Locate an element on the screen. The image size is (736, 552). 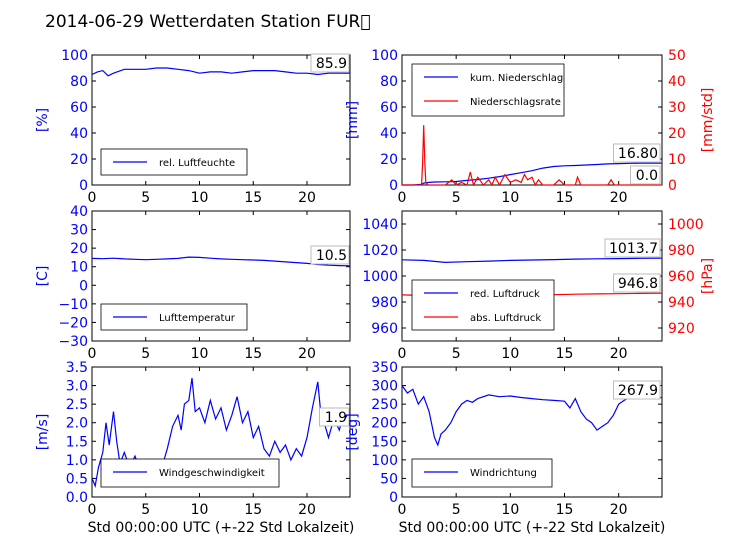
y-tick-label: 50 is located at coordinates (389, 479).